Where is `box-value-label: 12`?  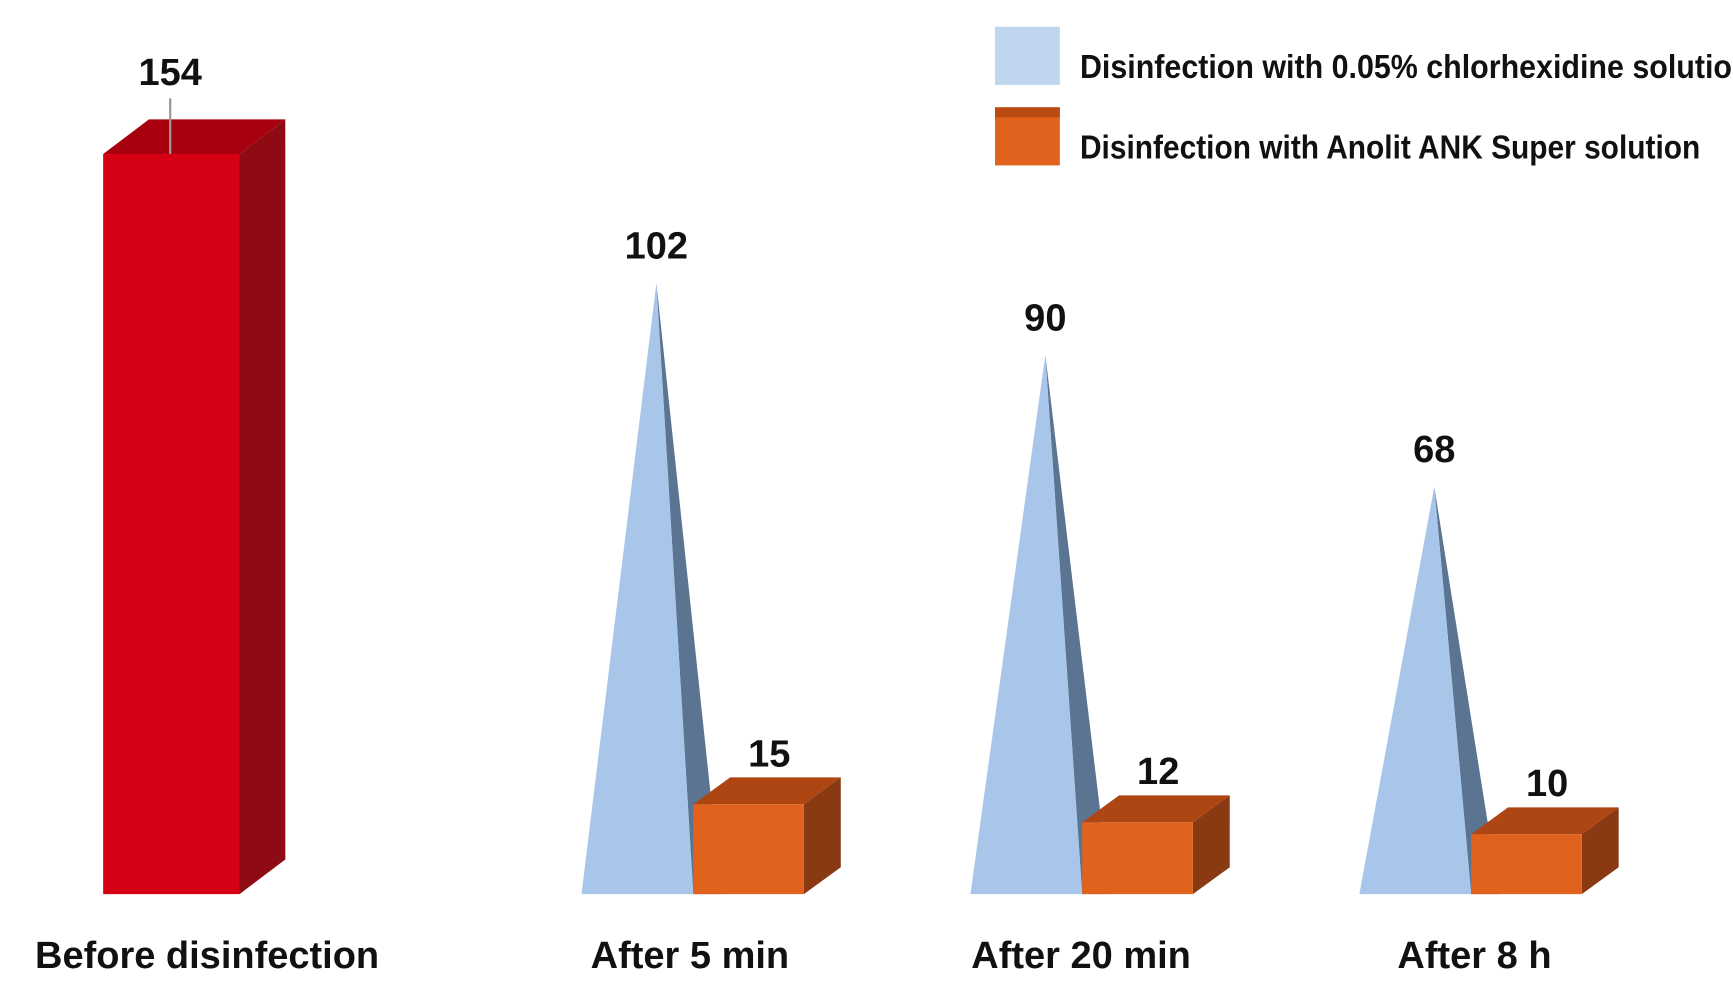 box-value-label: 12 is located at coordinates (1158, 772).